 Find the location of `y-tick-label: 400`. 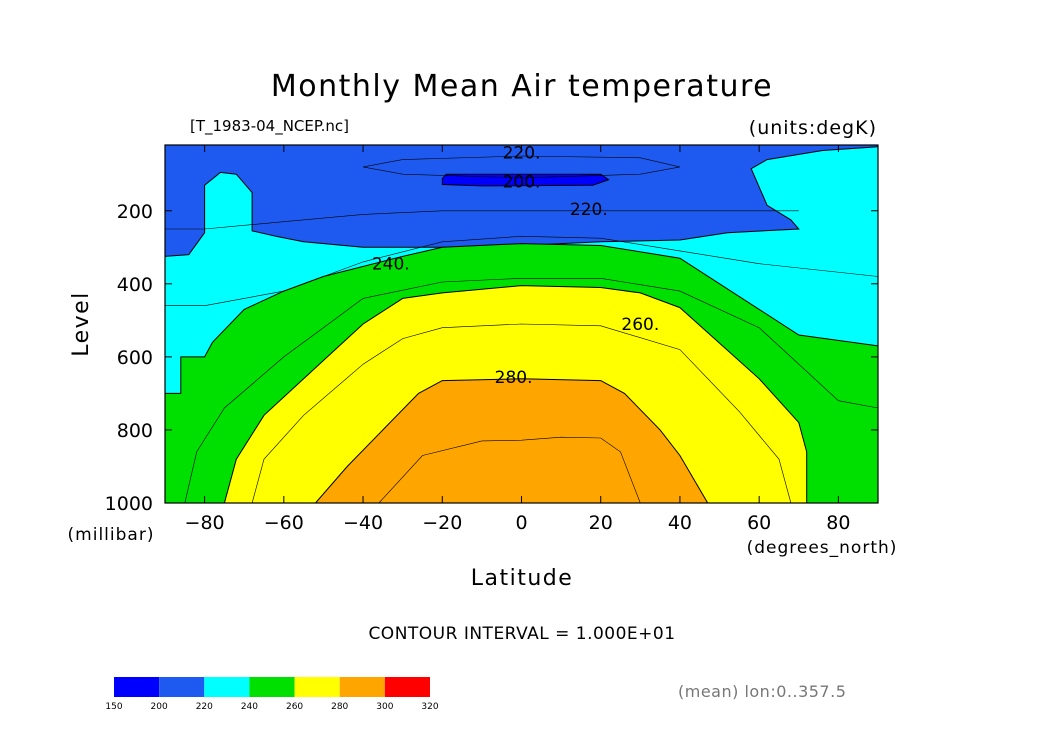

y-tick-label: 400 is located at coordinates (135, 285).